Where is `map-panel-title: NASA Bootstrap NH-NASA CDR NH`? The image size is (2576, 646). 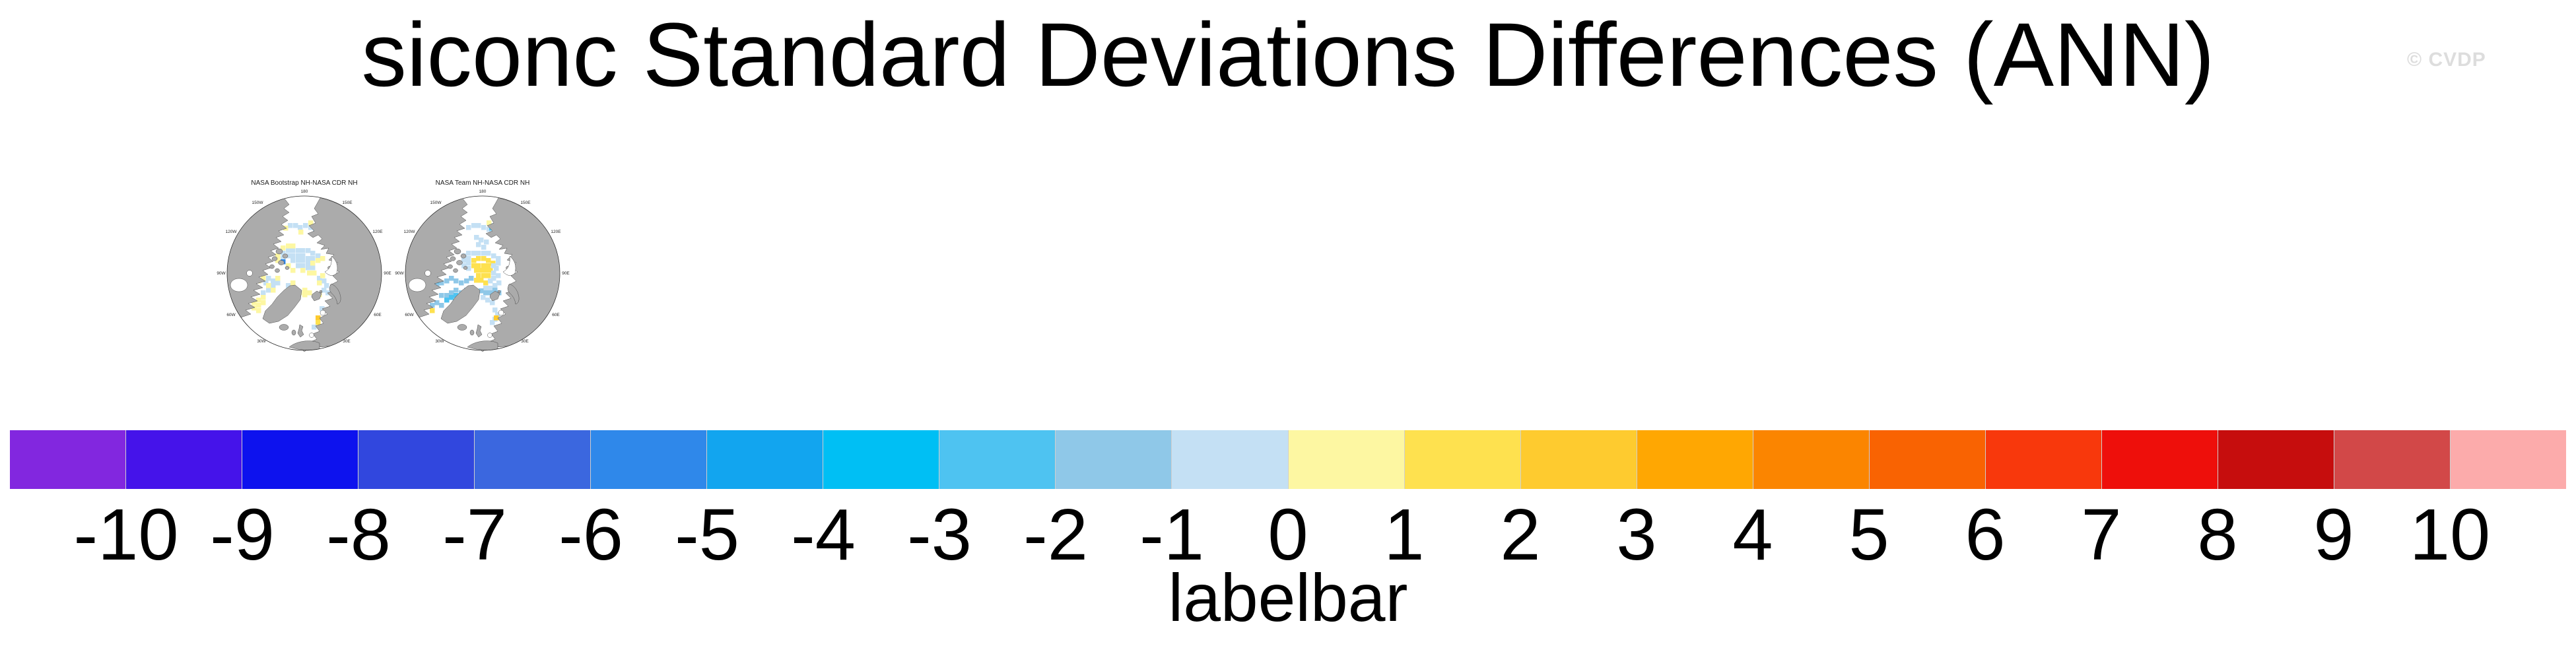
map-panel-title: NASA Bootstrap NH-NASA CDR NH is located at coordinates (304, 183).